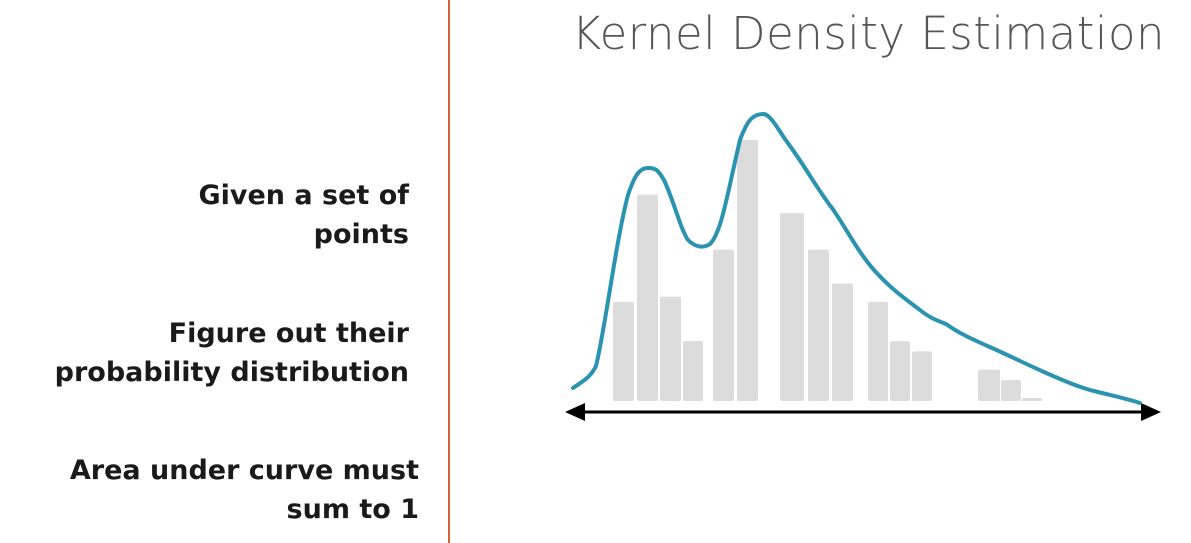 Image resolution: width=1191 pixels, height=543 pixels. I want to click on bullet-point-3-line-1: Area under curve must, so click(244, 470).